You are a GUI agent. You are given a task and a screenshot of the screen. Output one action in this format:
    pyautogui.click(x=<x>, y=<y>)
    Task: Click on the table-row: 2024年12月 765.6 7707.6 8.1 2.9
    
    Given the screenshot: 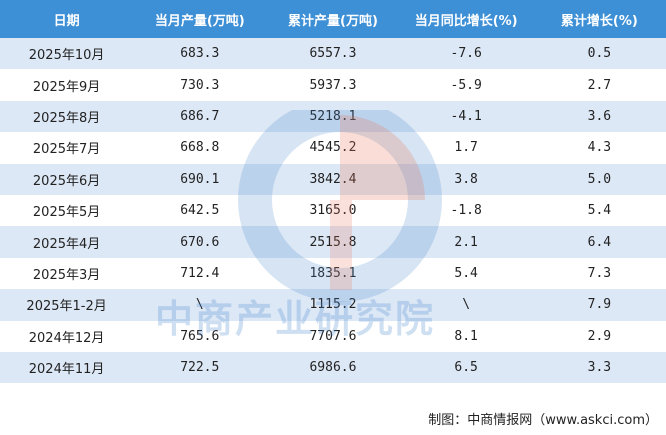 What is the action you would take?
    pyautogui.click(x=333, y=336)
    